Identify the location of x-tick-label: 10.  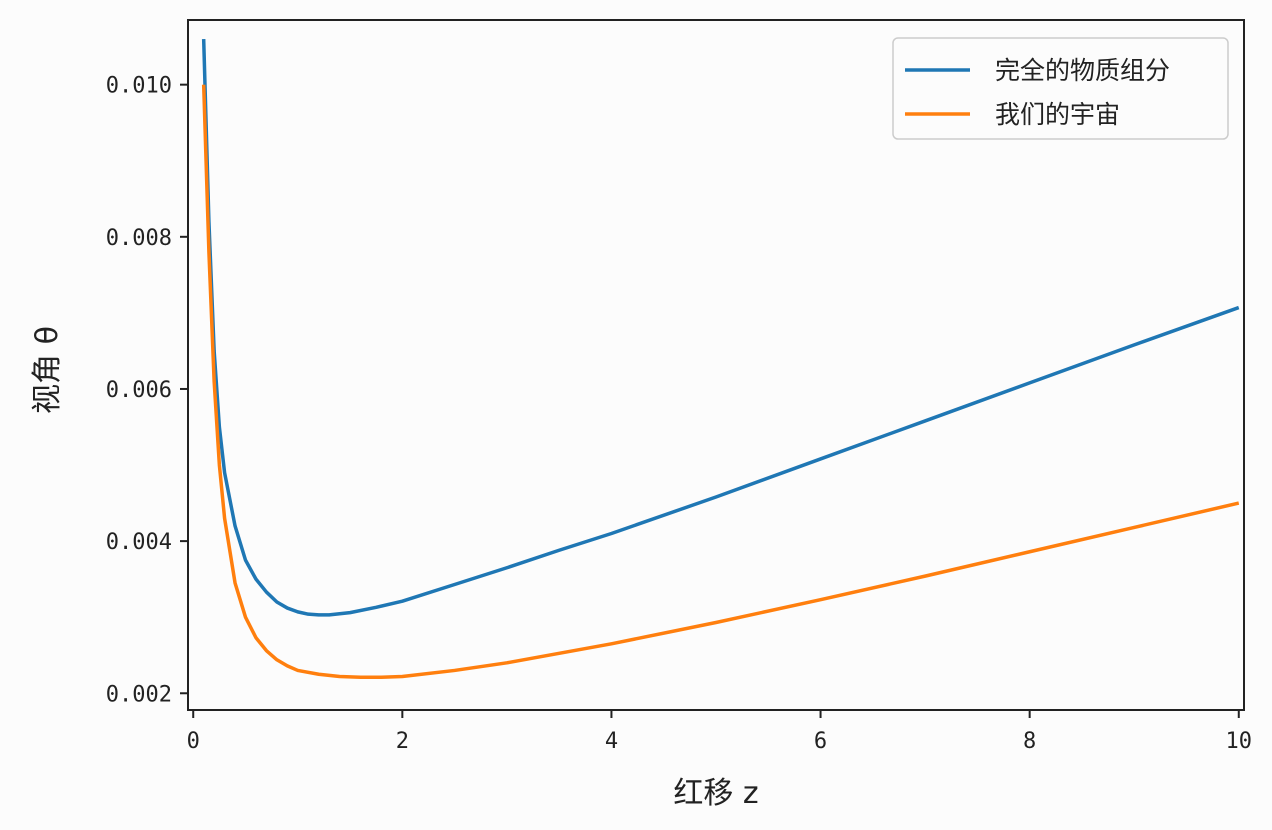
(1239, 741).